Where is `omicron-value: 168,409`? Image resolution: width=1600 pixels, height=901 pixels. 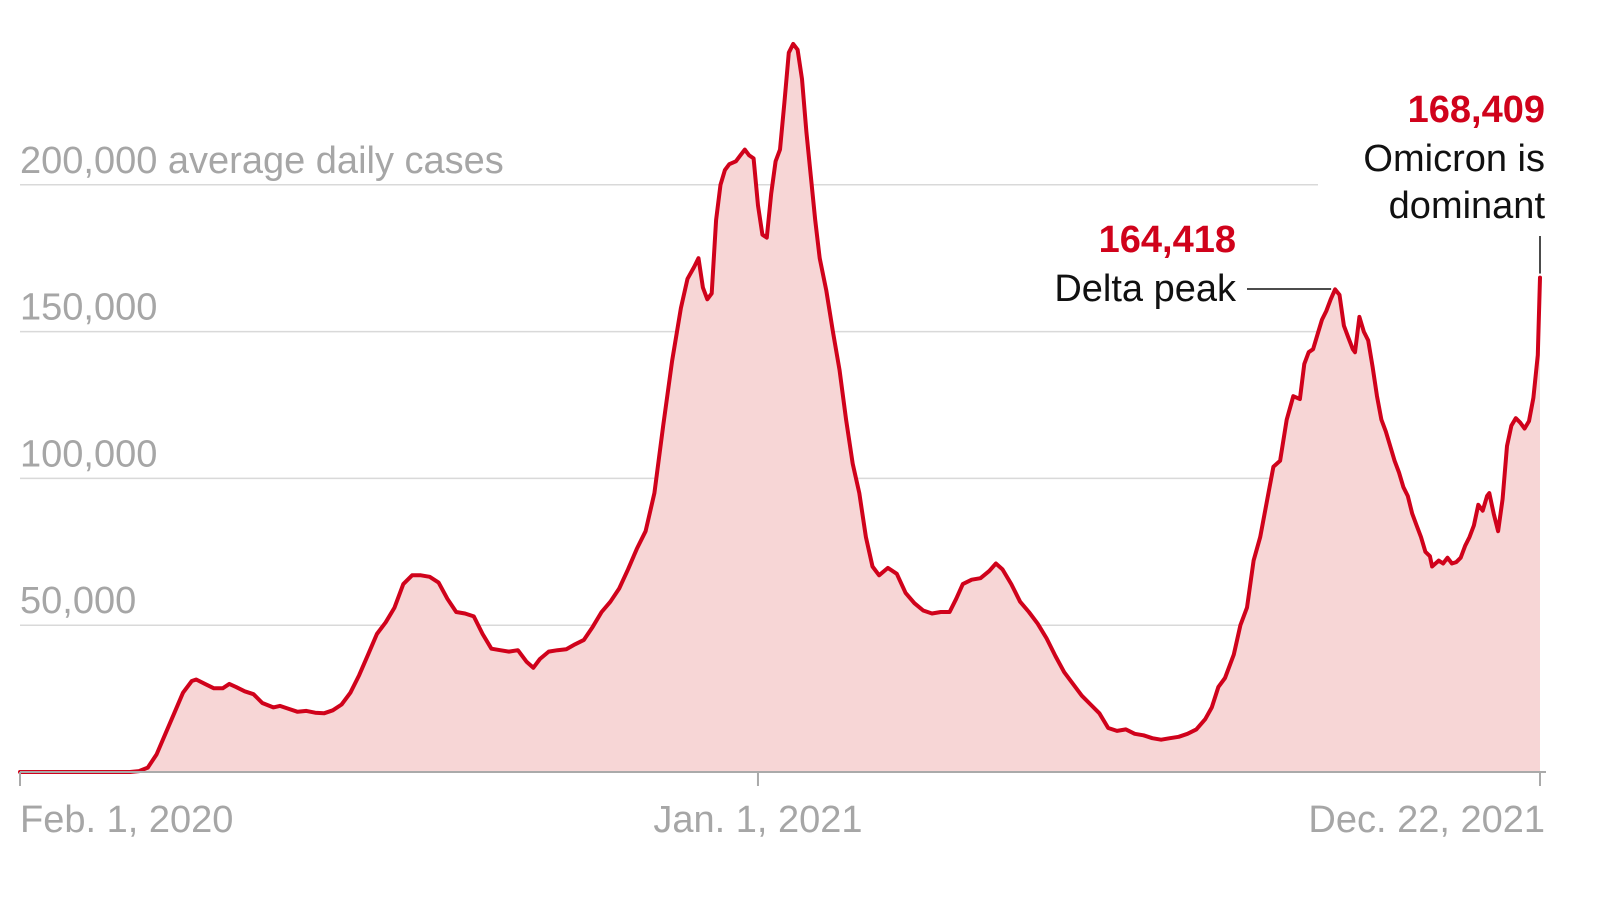 omicron-value: 168,409 is located at coordinates (1476, 110).